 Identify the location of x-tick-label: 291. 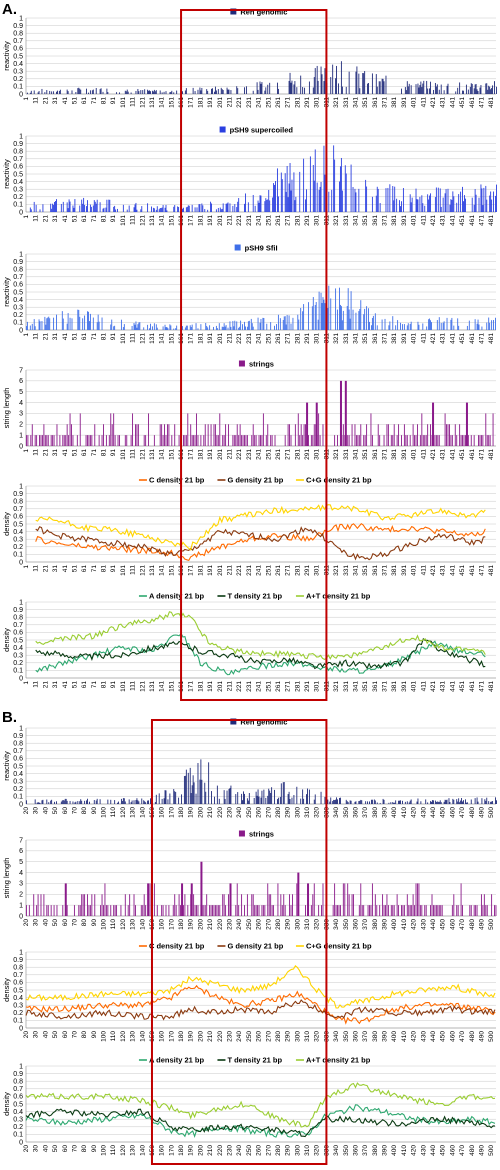
(307, 454).